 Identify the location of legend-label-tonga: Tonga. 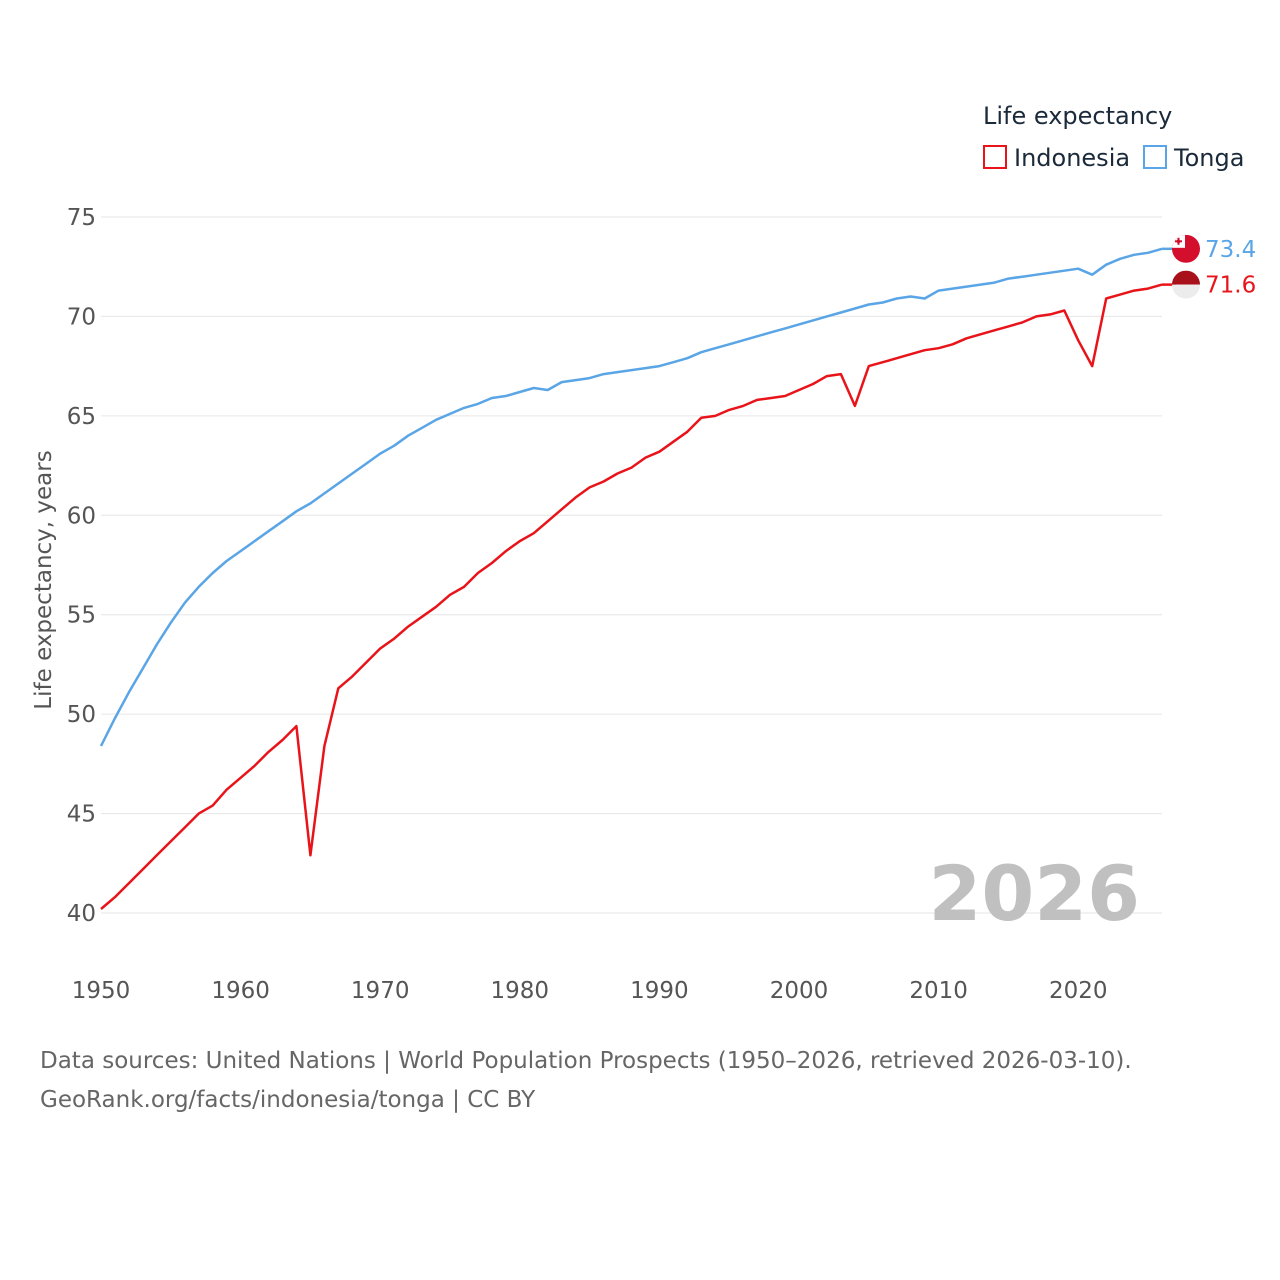
(1208, 158).